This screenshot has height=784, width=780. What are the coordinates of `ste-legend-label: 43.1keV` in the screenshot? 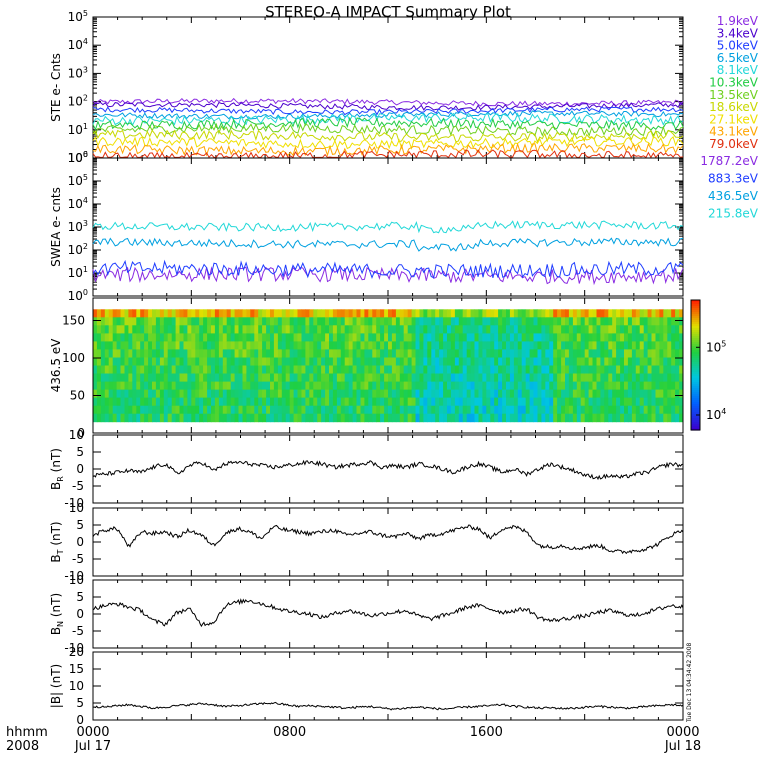 It's located at (734, 132).